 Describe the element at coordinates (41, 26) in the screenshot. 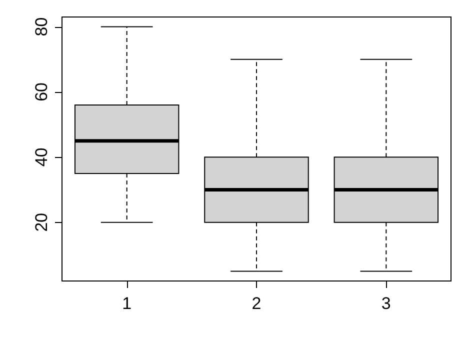

I see `y-tick-label: 80` at that location.